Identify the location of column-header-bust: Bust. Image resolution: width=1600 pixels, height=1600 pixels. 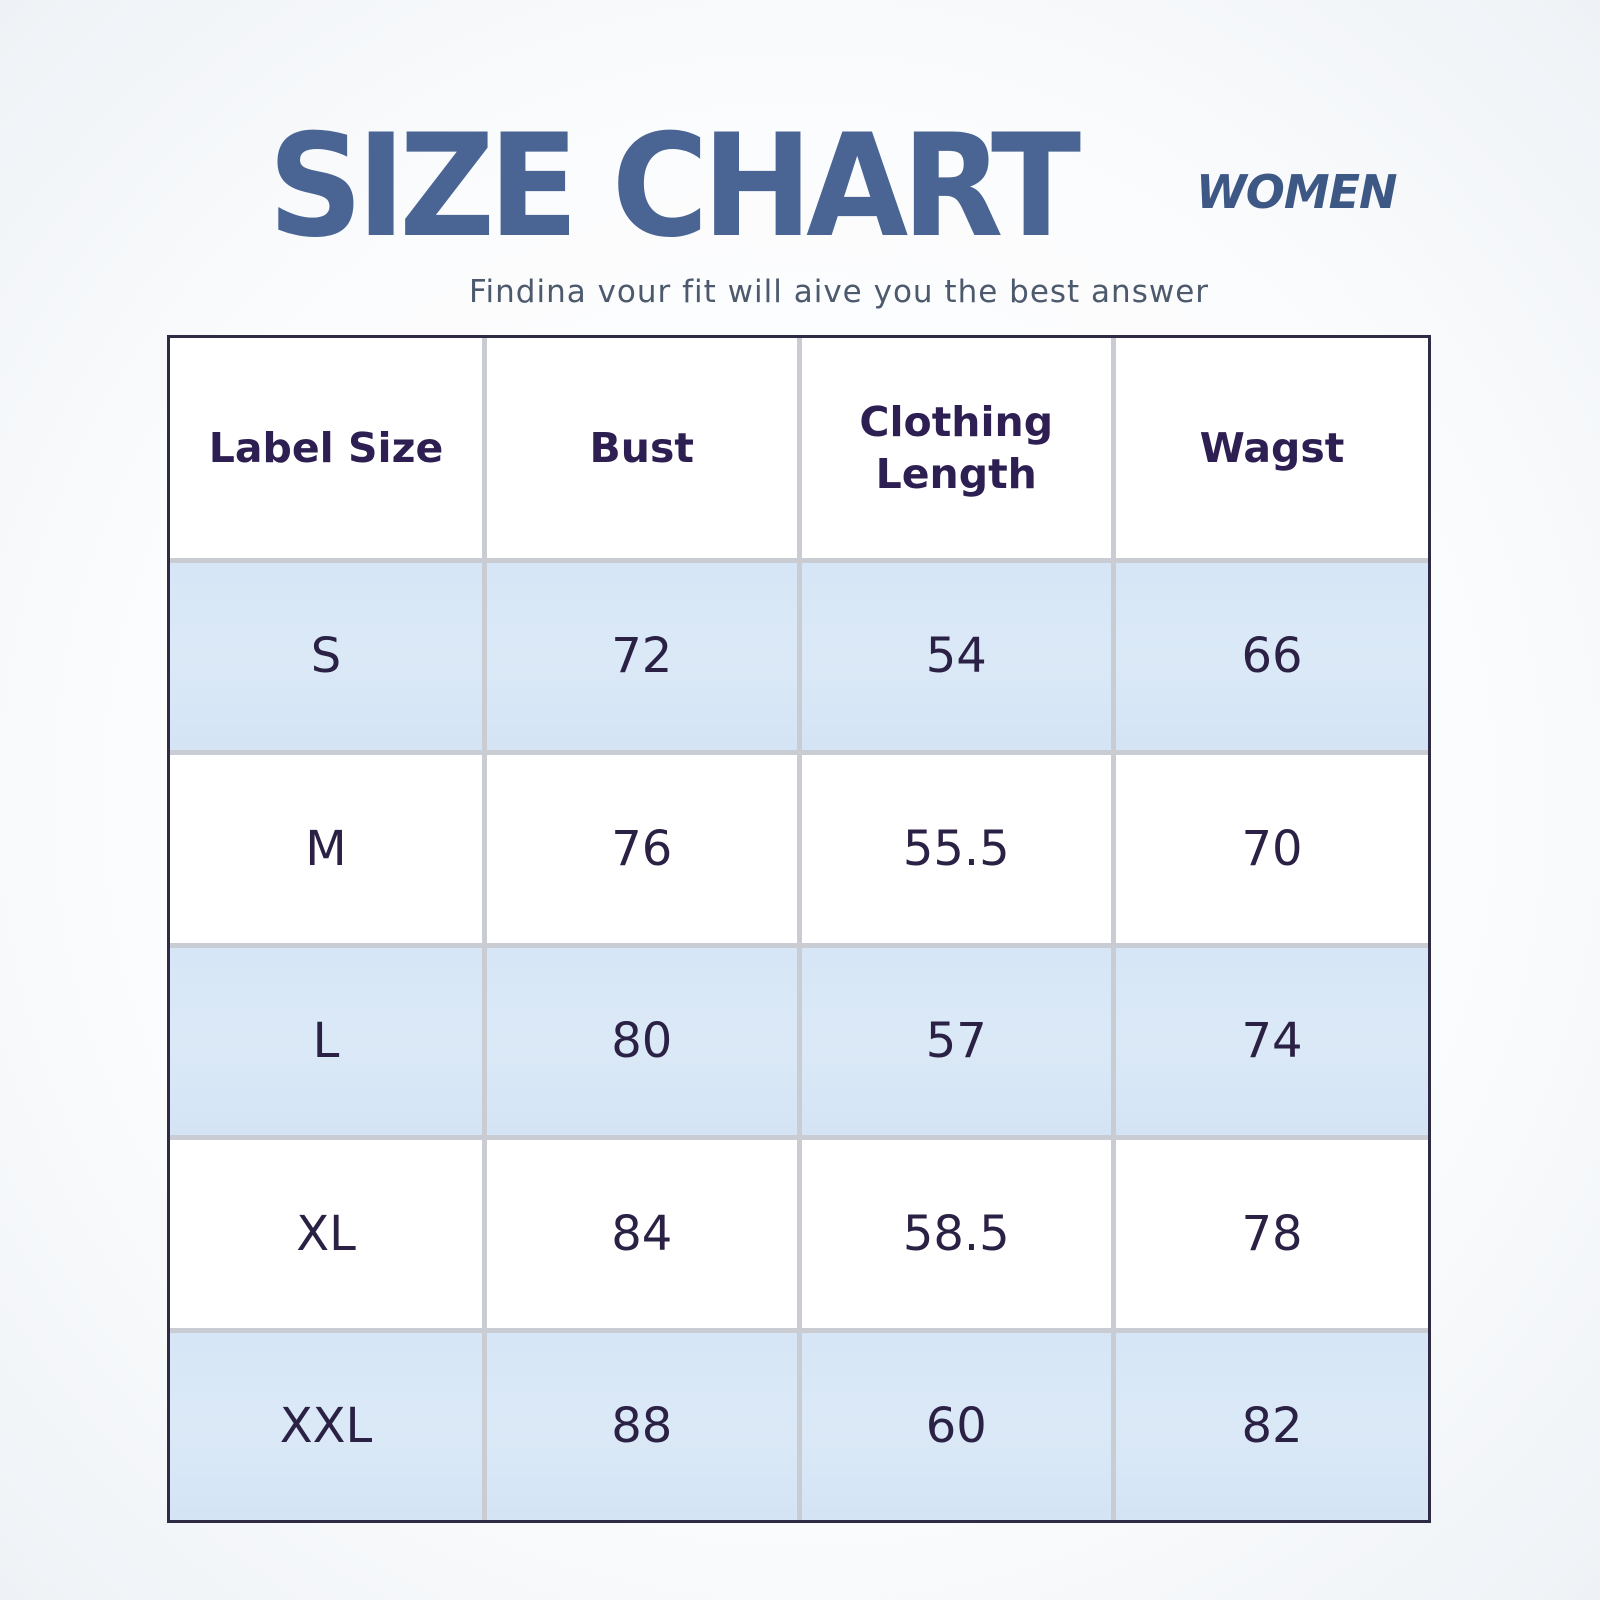
(642, 450).